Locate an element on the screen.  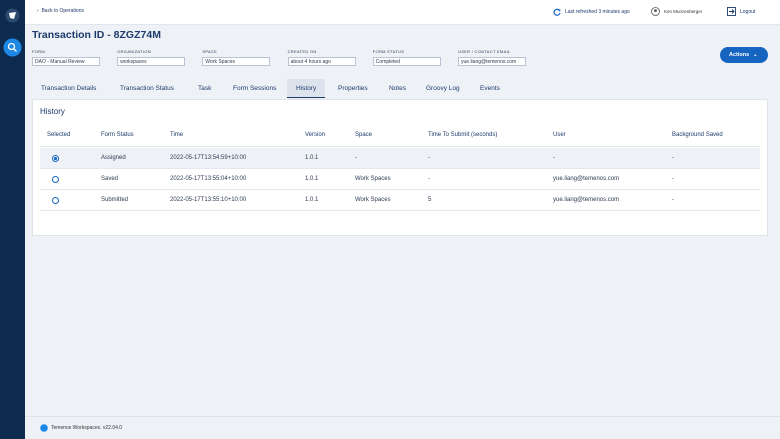
field-value: Completed is located at coordinates (406, 61).